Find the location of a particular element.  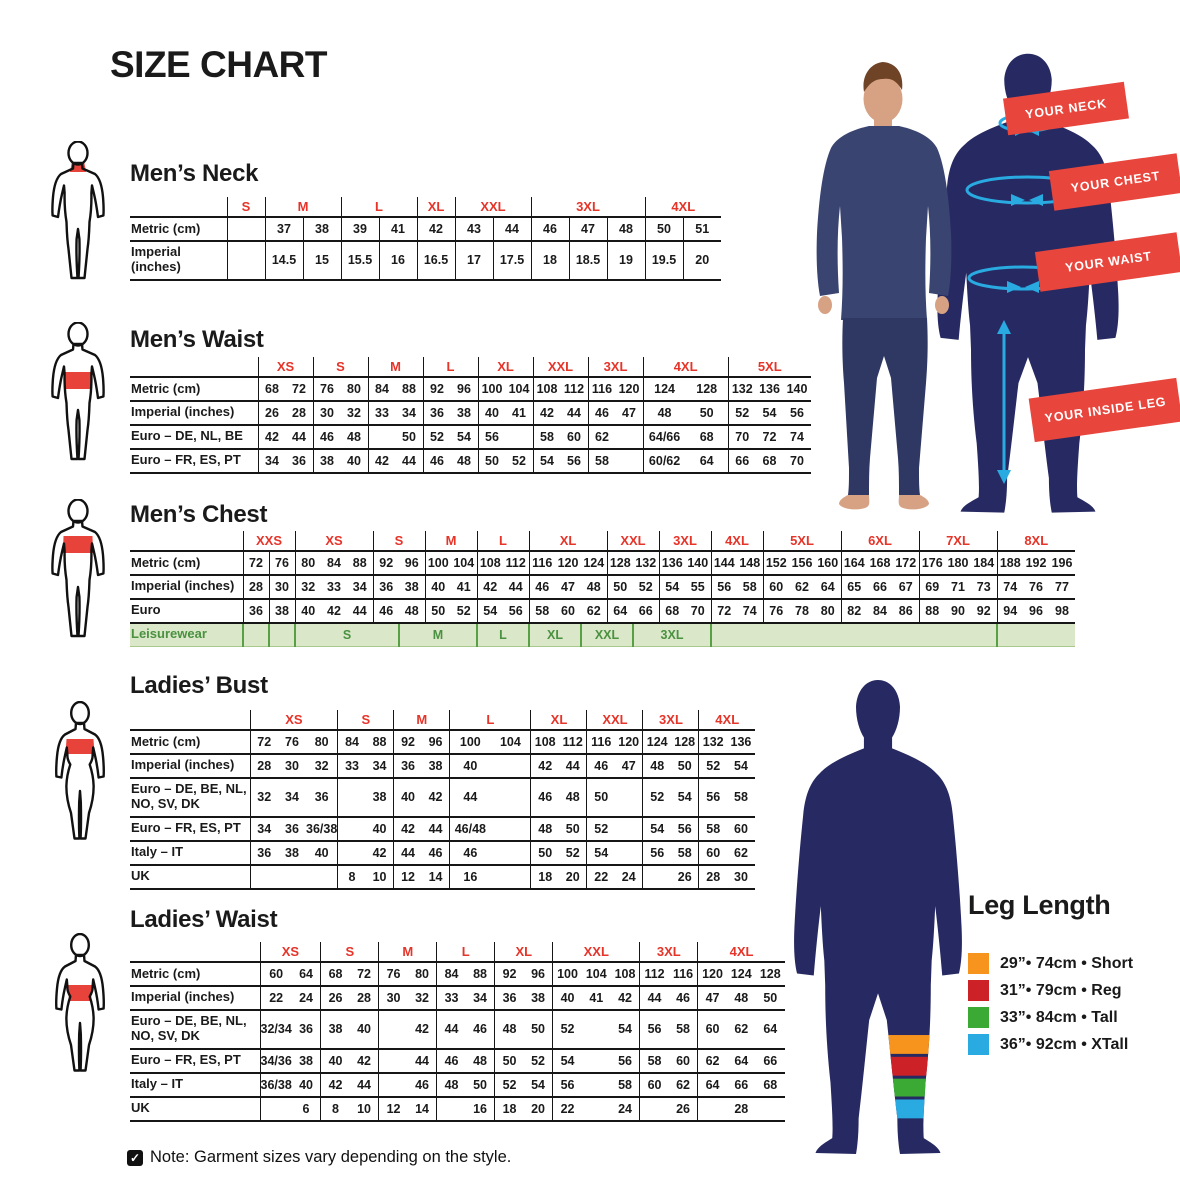

size-cell: 172 is located at coordinates (906, 562).